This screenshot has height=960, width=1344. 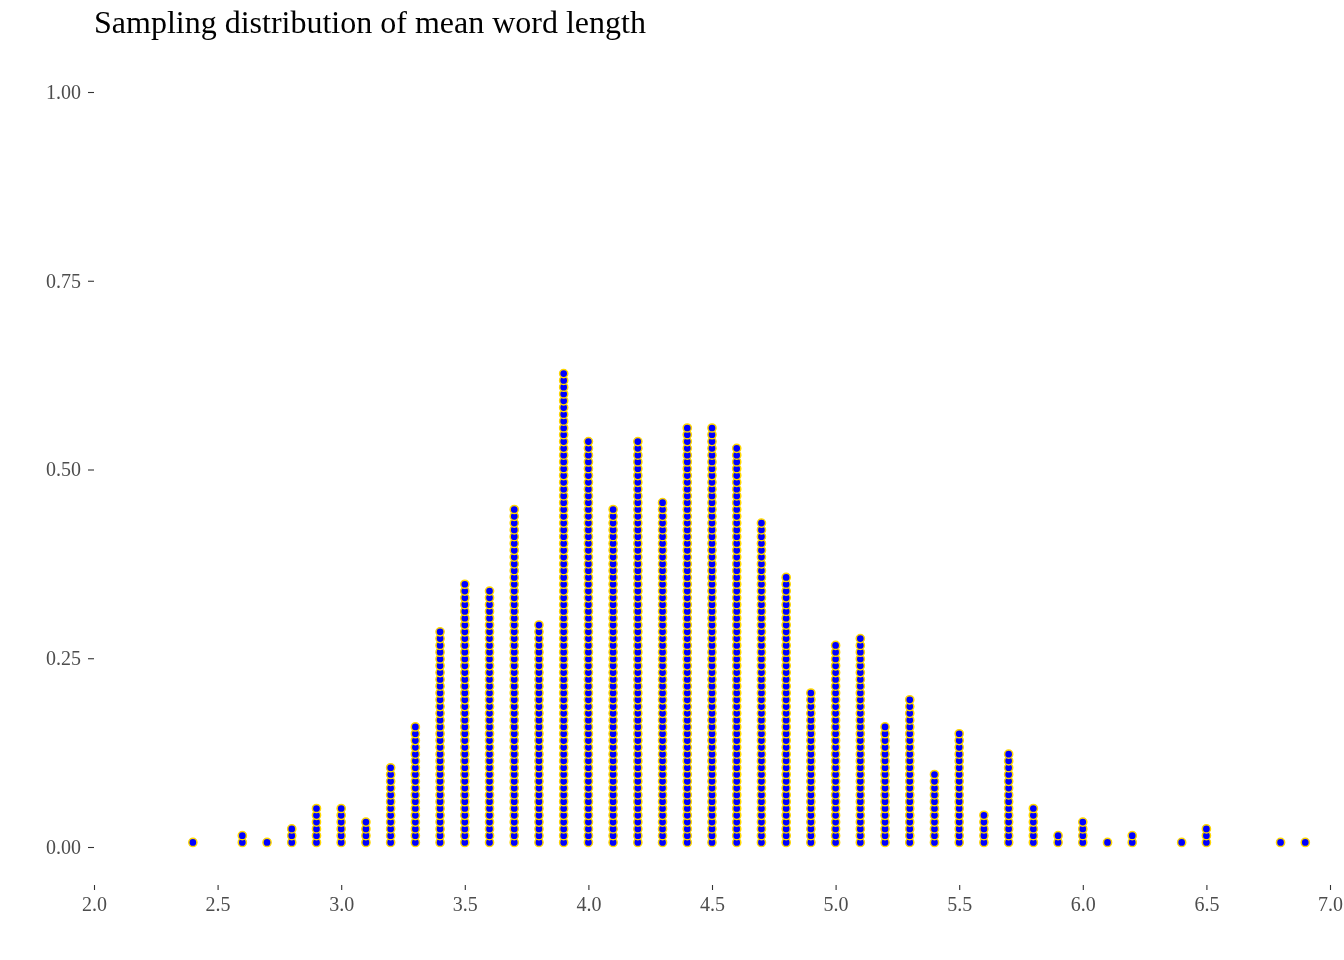 I want to click on x-tick-label: 4.5, so click(x=712, y=904).